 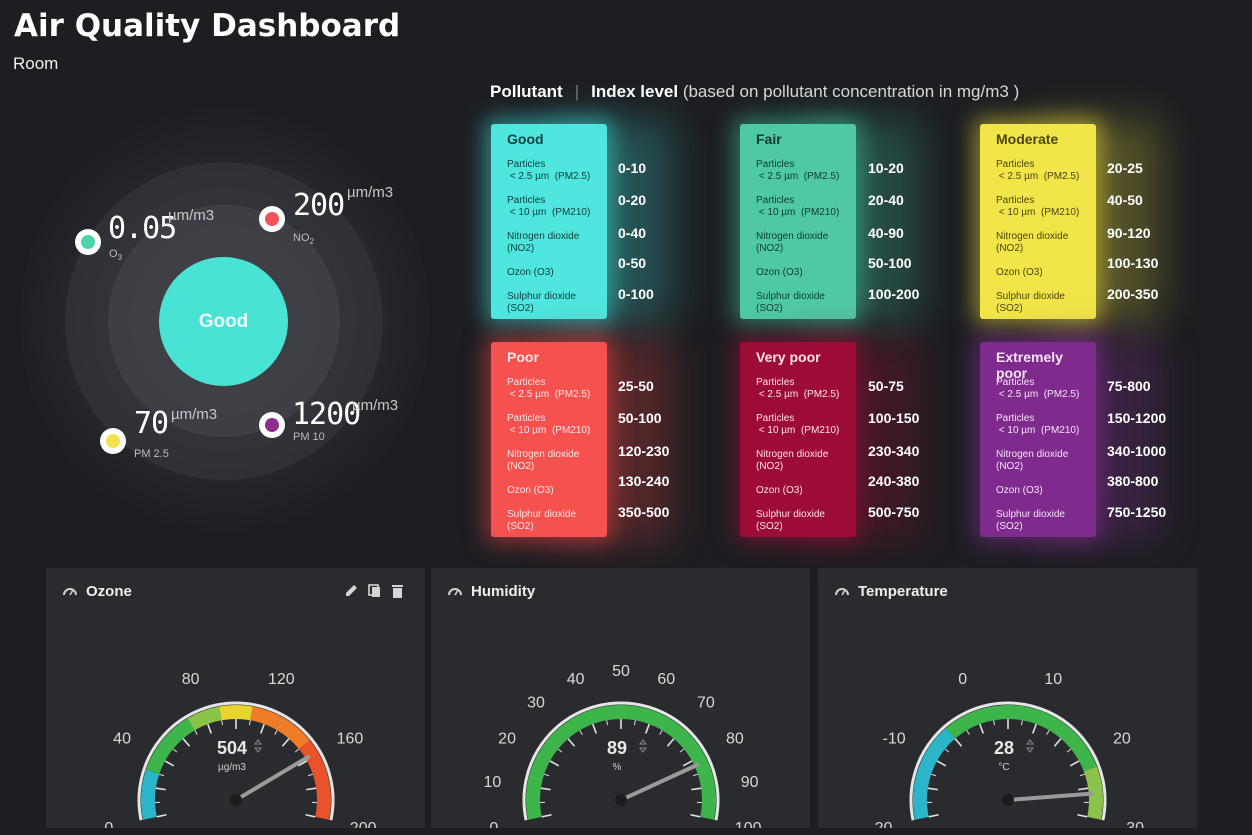 I want to click on gauge-tick-label: 80, so click(x=191, y=679).